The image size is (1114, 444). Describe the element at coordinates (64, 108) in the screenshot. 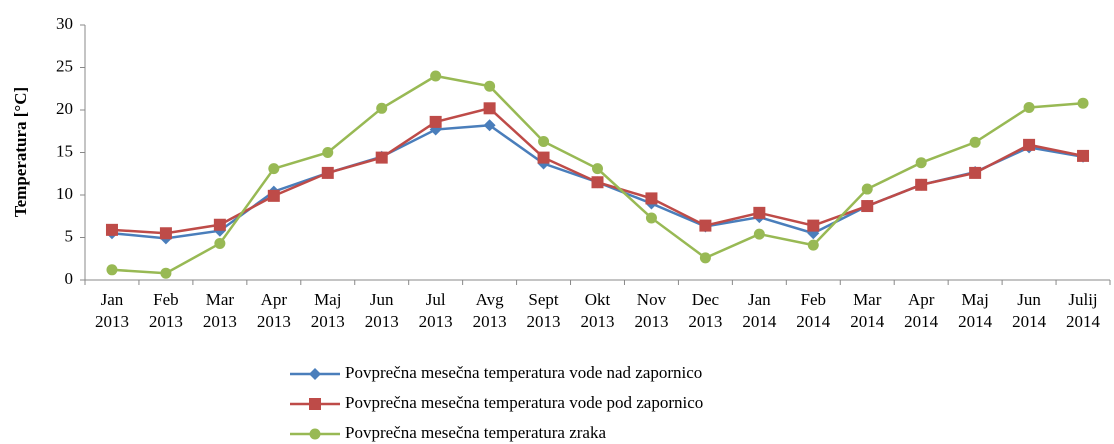

I see `y-tick-label: 20` at that location.